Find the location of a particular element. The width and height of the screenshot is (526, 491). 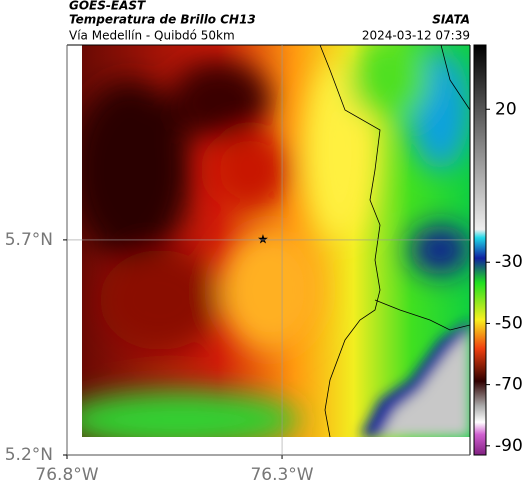

subtitle: Vía Medellín - Quibdó 50km is located at coordinates (152, 36).